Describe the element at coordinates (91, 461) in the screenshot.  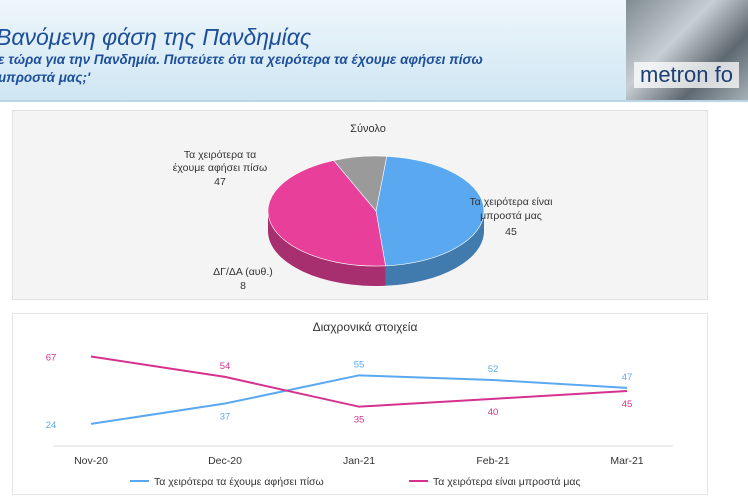
I see `x-tick-label: Nov-20` at that location.